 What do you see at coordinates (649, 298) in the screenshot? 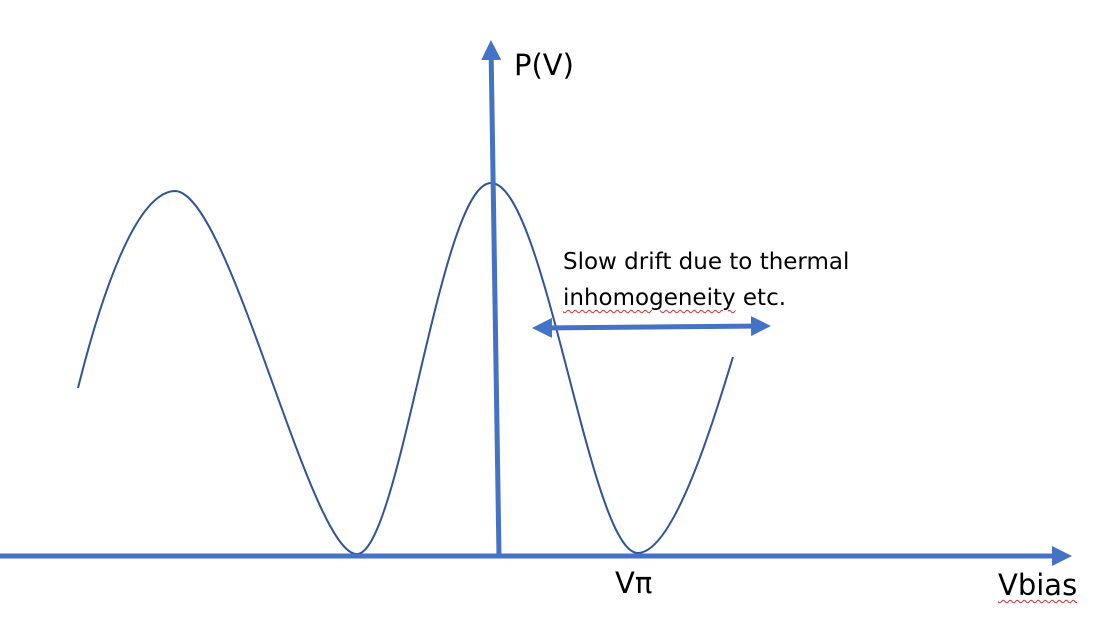
I see `annotation-spellcheck-word: inhomogeneity` at bounding box center [649, 298].